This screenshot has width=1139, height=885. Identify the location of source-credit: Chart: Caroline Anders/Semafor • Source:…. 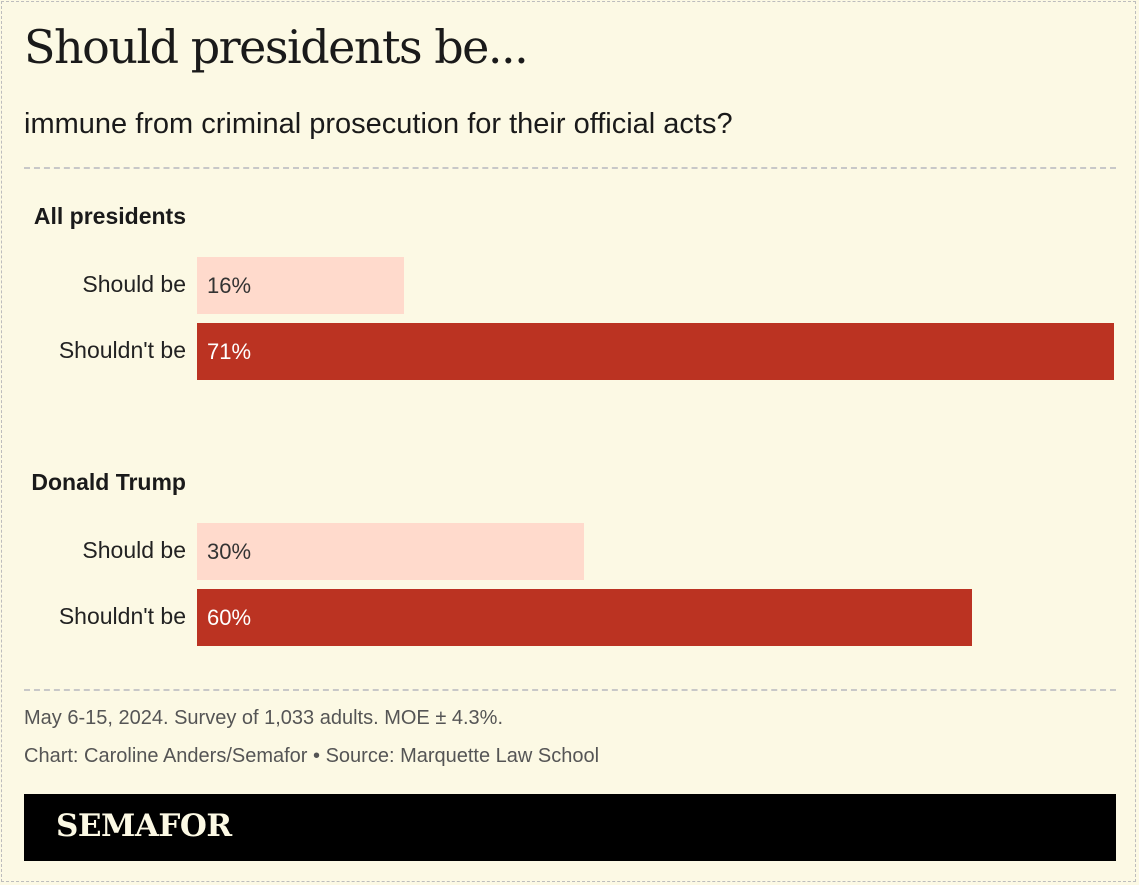
(312, 756).